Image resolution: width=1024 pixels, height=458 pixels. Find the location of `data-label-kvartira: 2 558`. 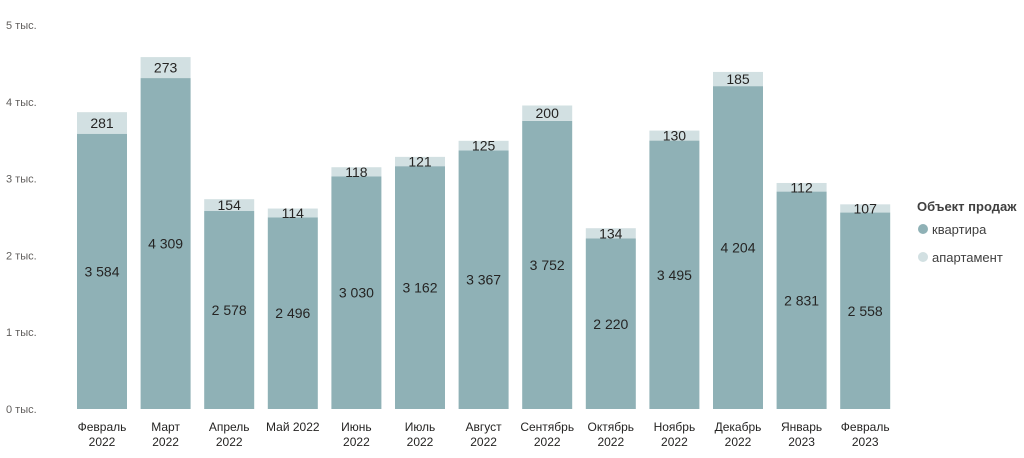

data-label-kvartira: 2 558 is located at coordinates (865, 311).